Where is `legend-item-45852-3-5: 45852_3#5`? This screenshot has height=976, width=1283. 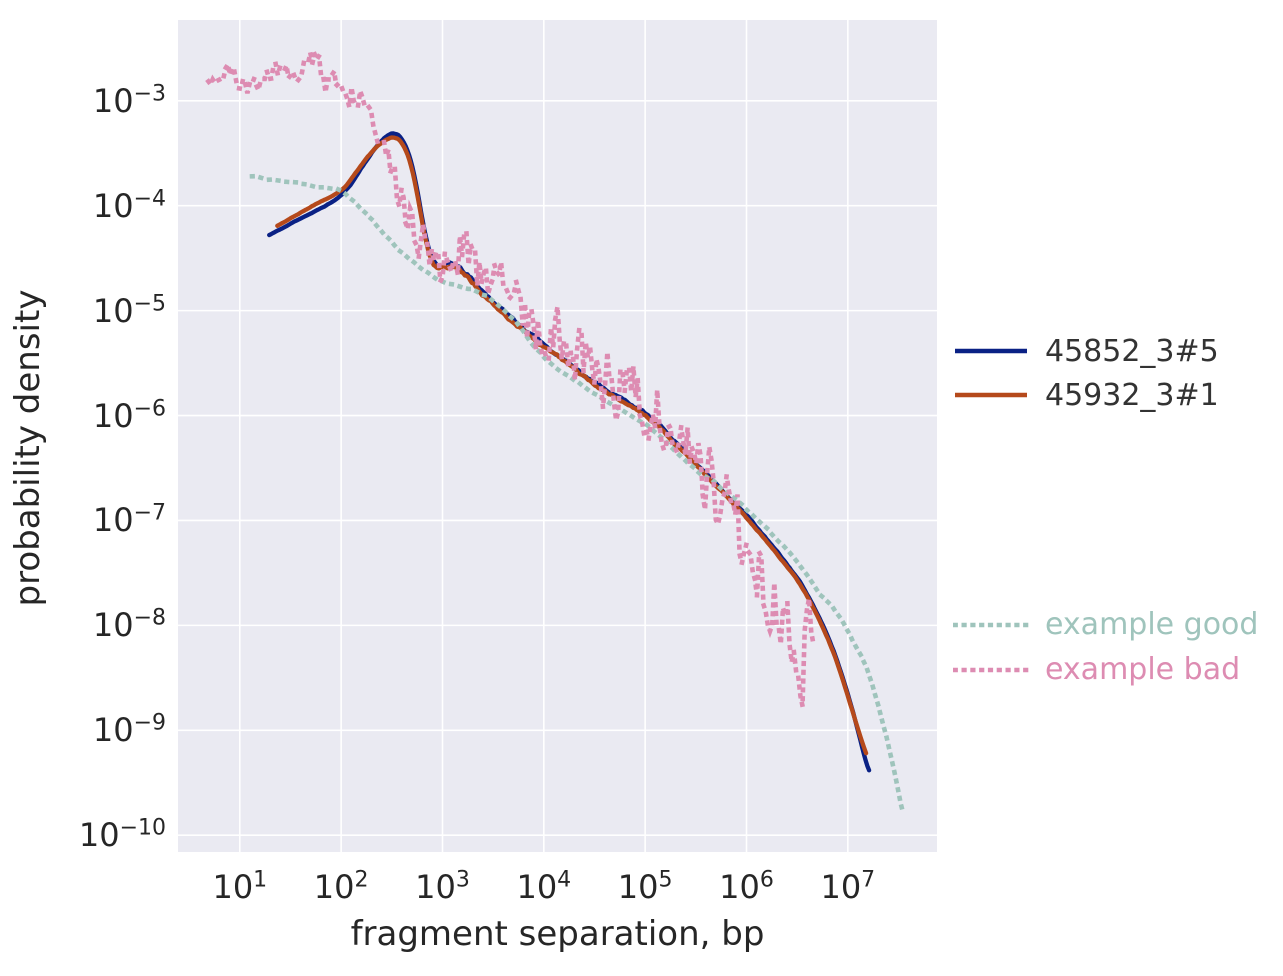 legend-item-45852-3-5: 45852_3#5 is located at coordinates (1086, 351).